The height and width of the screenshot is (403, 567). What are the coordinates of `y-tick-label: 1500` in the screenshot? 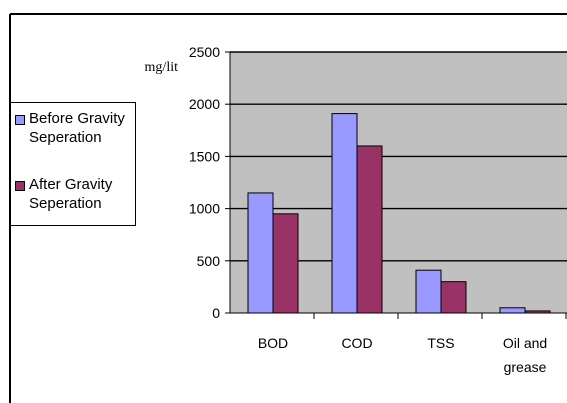 It's located at (204, 156).